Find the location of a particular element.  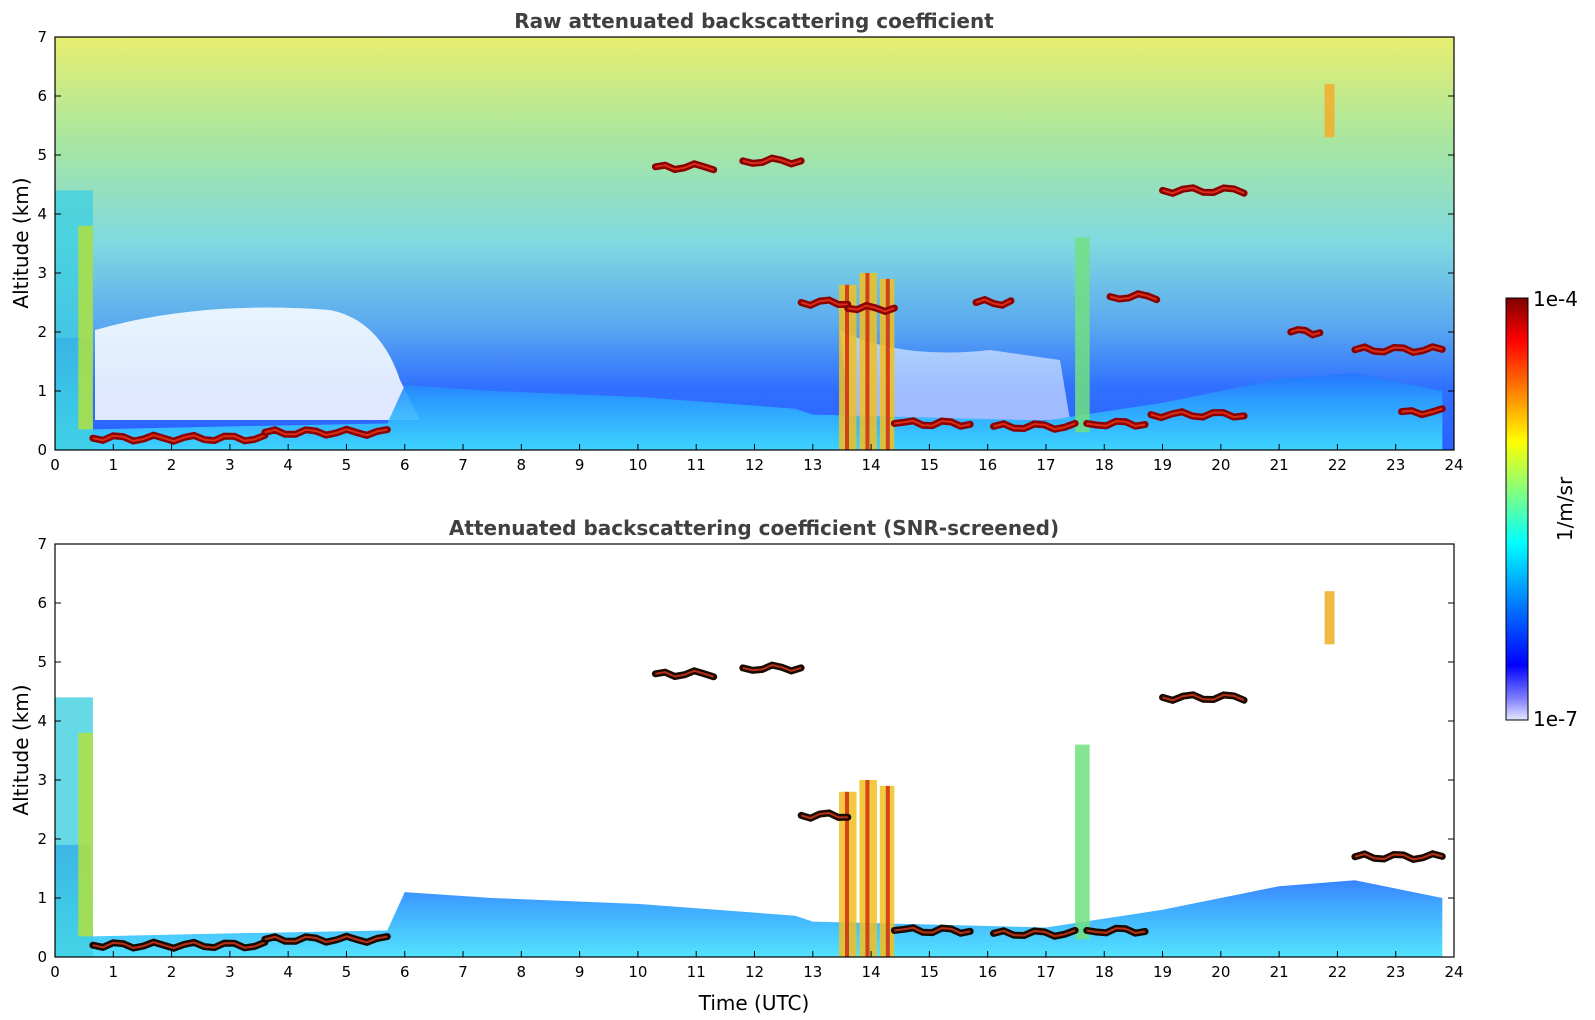

x-tick-label: 4 is located at coordinates (288, 465).